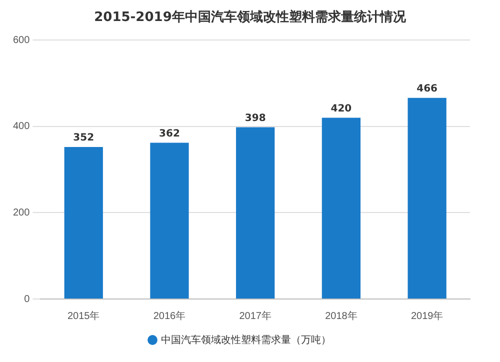 The height and width of the screenshot is (362, 500). I want to click on x-tick-label: 2019年, so click(427, 316).